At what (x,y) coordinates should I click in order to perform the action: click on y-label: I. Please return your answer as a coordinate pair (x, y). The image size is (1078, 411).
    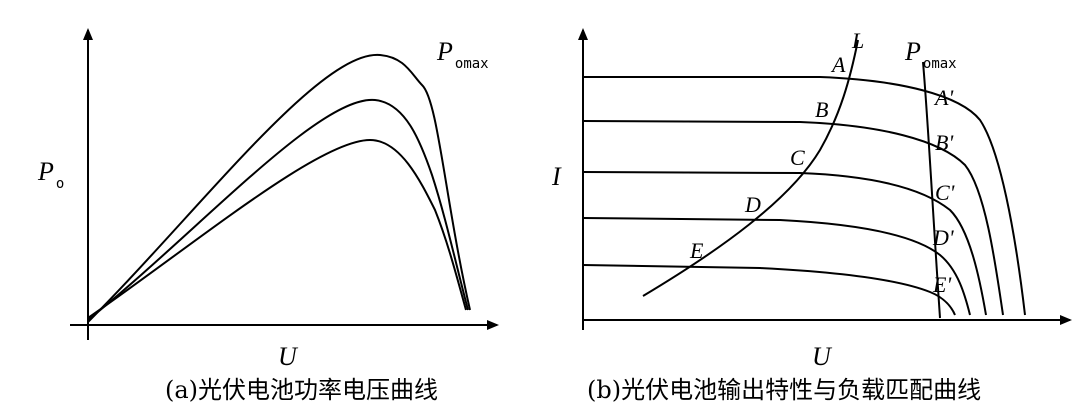
    Looking at the image, I should click on (556, 176).